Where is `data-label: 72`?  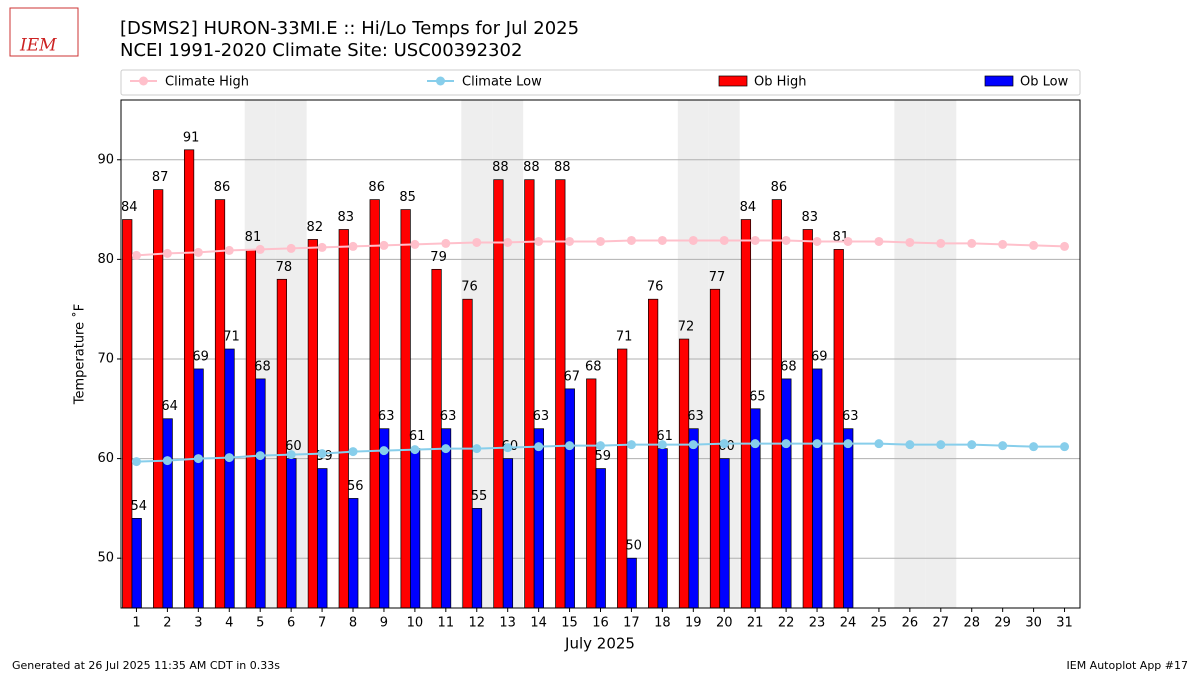
data-label: 72 is located at coordinates (686, 327).